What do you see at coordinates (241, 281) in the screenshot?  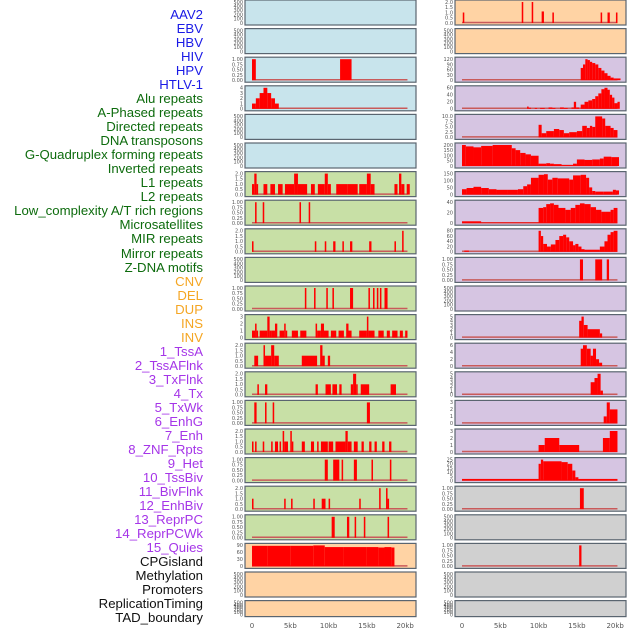 I see `y-tick-label: 0` at bounding box center [241, 281].